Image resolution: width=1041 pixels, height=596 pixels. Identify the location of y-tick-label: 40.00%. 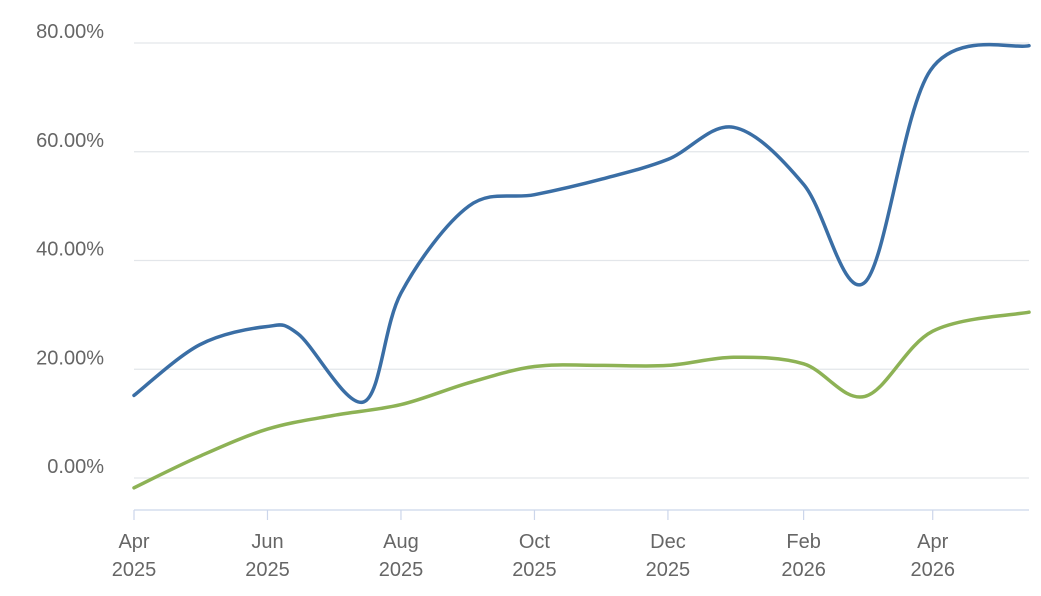
(70, 250).